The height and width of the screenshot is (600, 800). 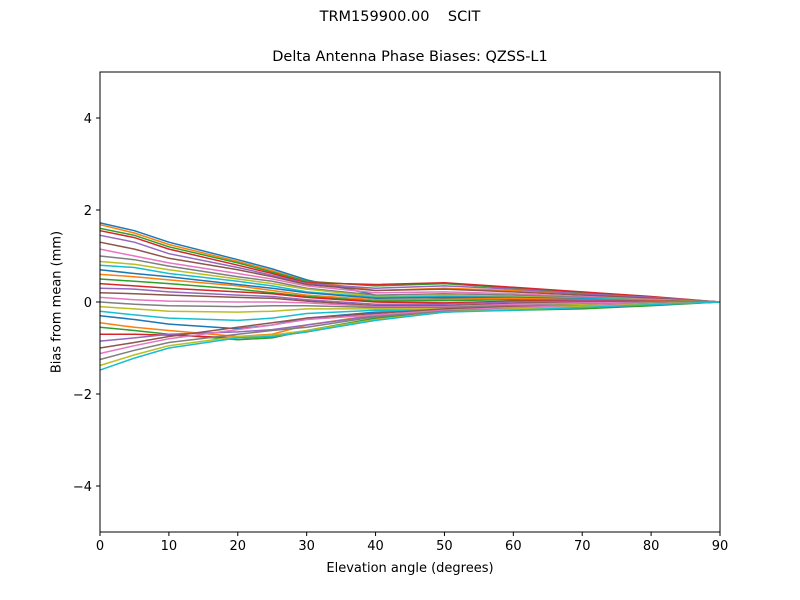 I want to click on y-tick-label: −2, so click(x=82, y=395).